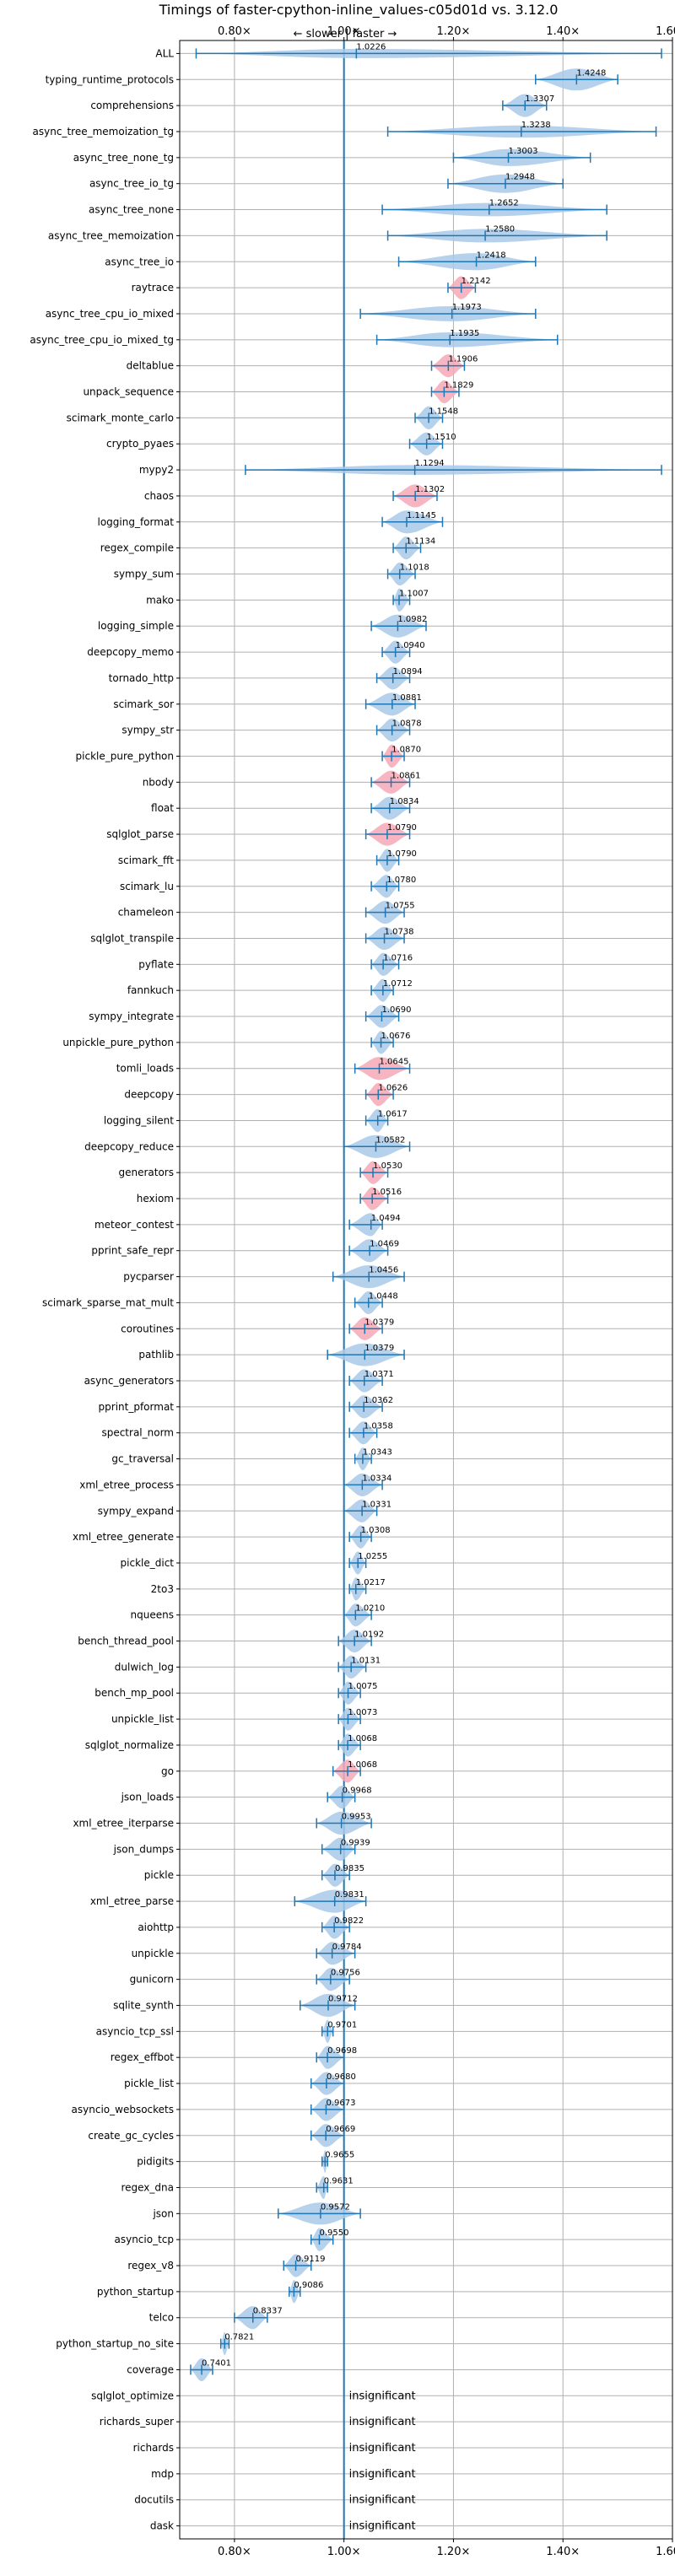 This screenshot has width=675, height=2576. I want to click on value-label: 1.1829, so click(458, 386).